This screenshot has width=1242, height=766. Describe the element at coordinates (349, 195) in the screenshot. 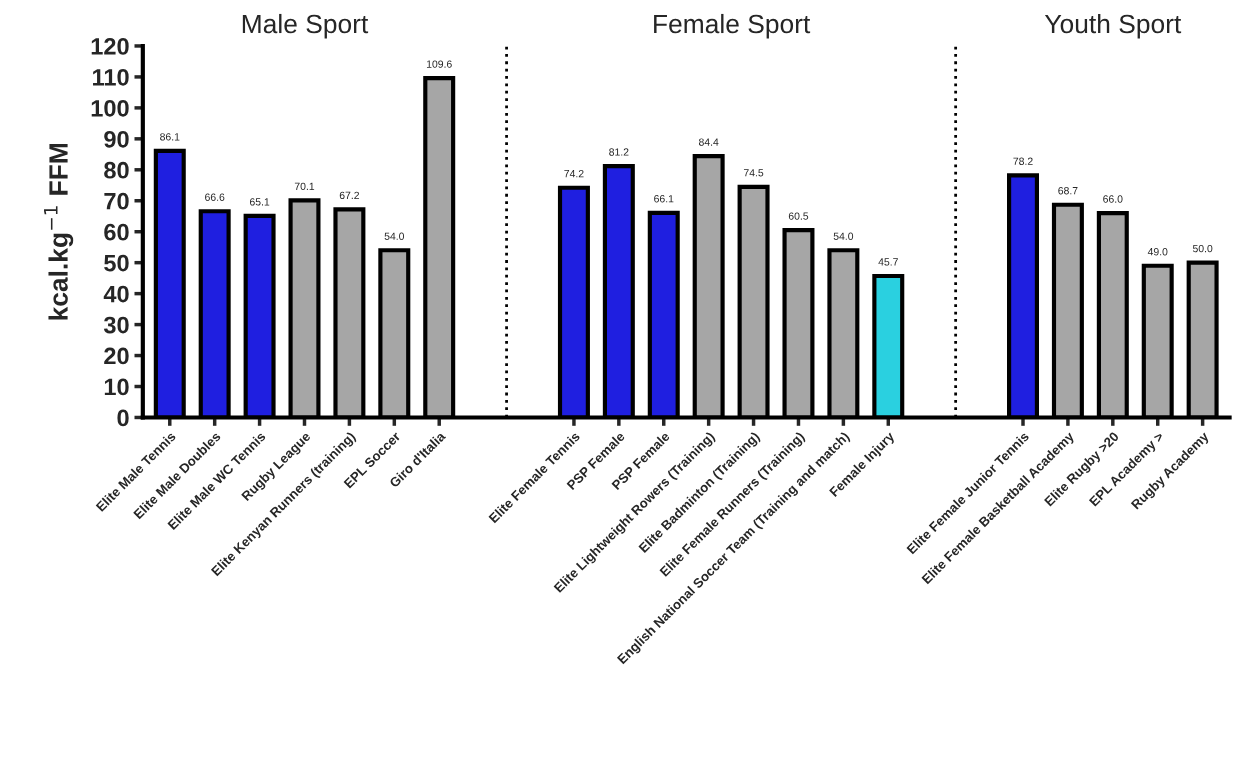

I see `data-label: 67.2` at that location.